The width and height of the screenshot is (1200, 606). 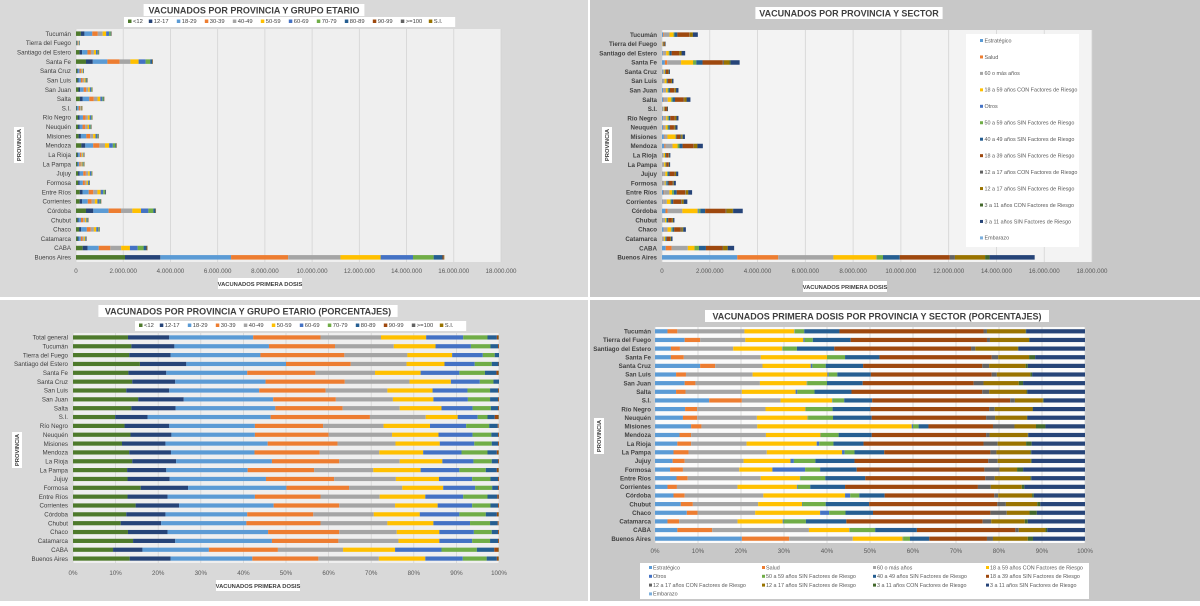 What do you see at coordinates (645, 155) in the screenshot?
I see `category-label: La Rioja` at bounding box center [645, 155].